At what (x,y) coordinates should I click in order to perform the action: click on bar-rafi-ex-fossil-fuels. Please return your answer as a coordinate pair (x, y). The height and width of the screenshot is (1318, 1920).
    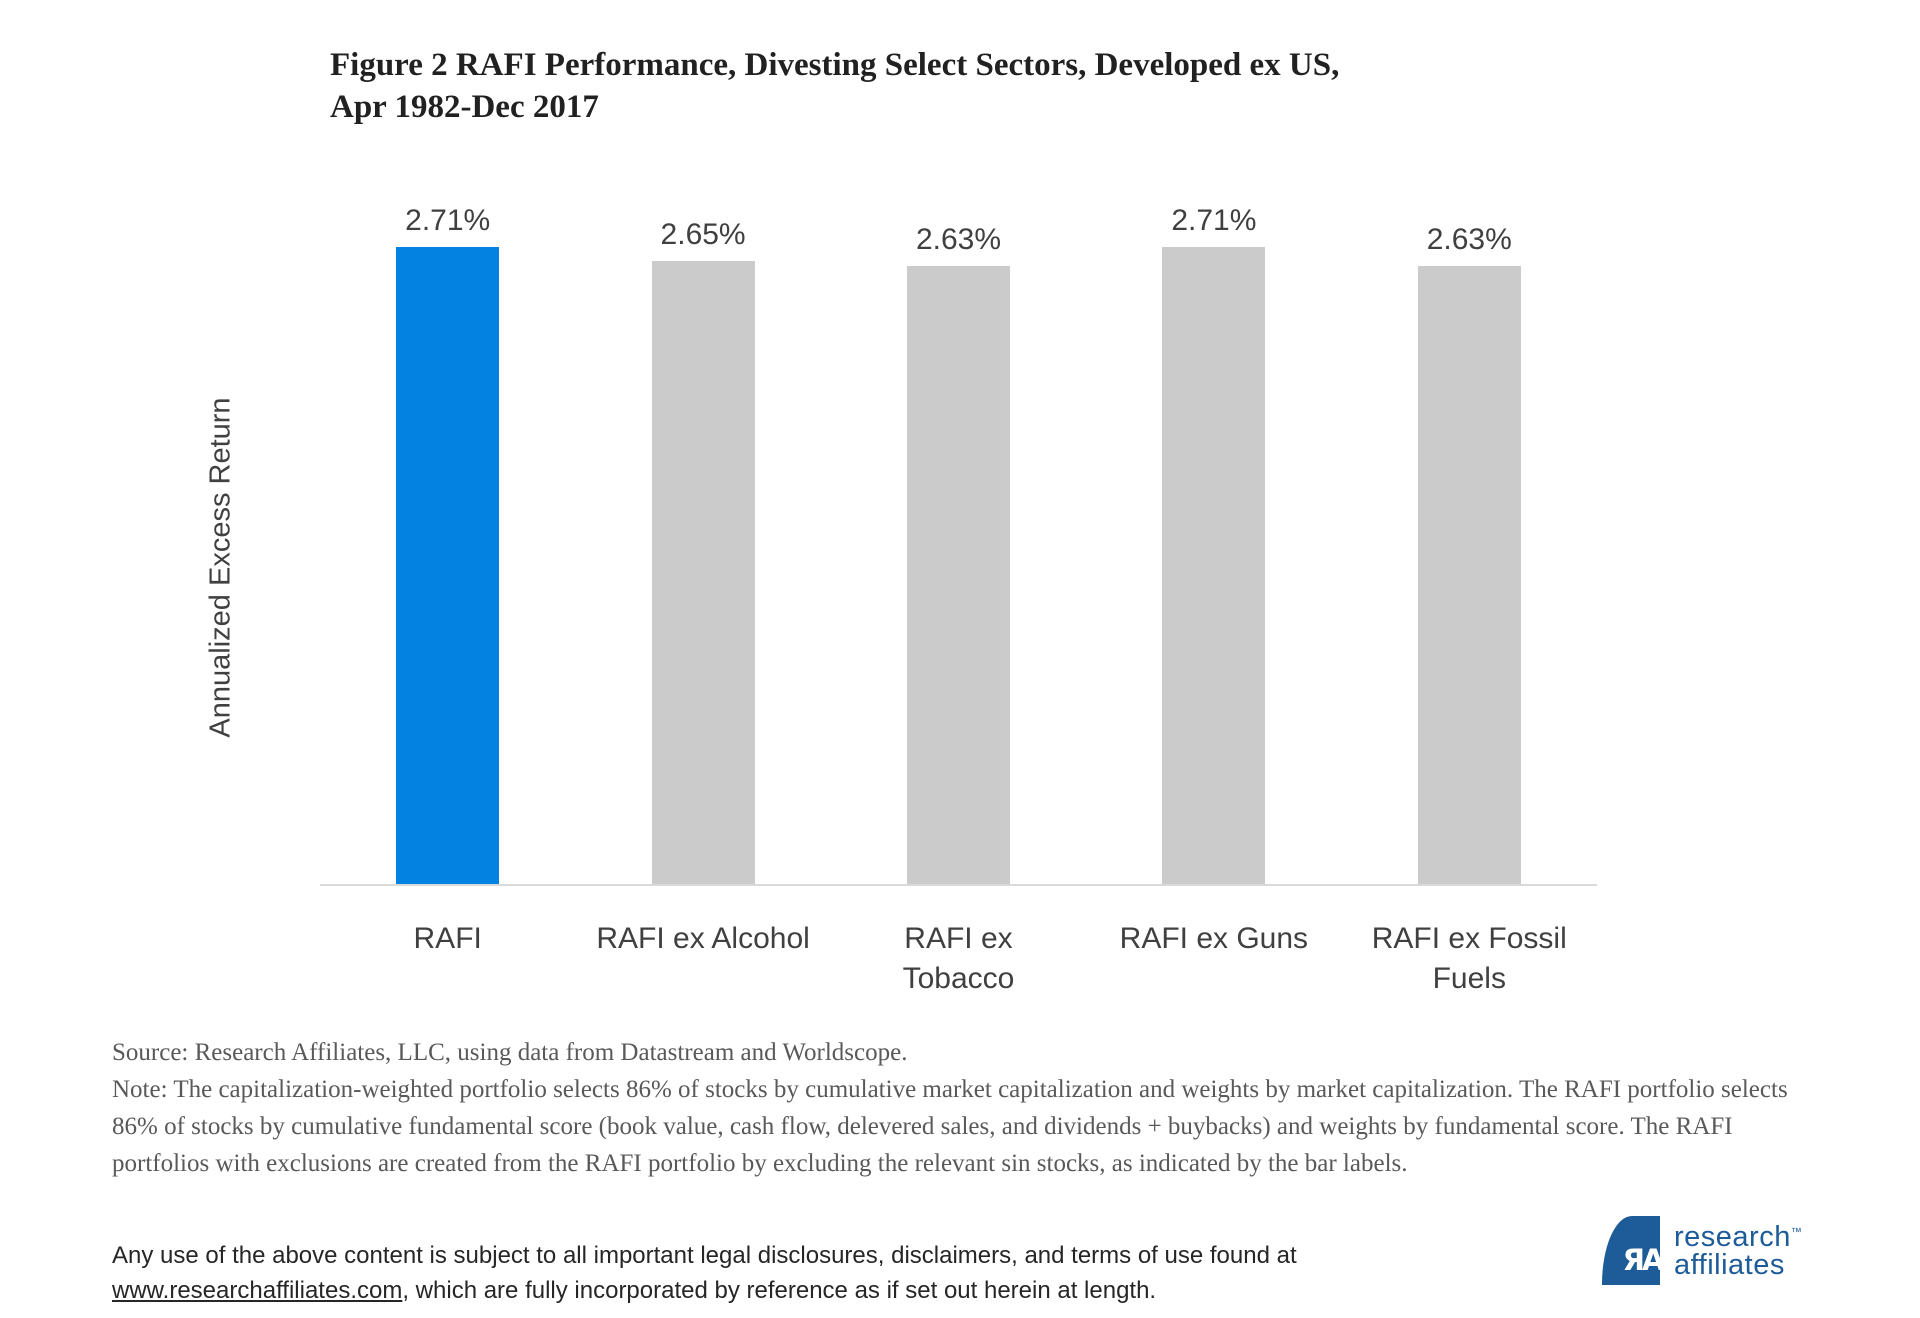
    Looking at the image, I should click on (1469, 575).